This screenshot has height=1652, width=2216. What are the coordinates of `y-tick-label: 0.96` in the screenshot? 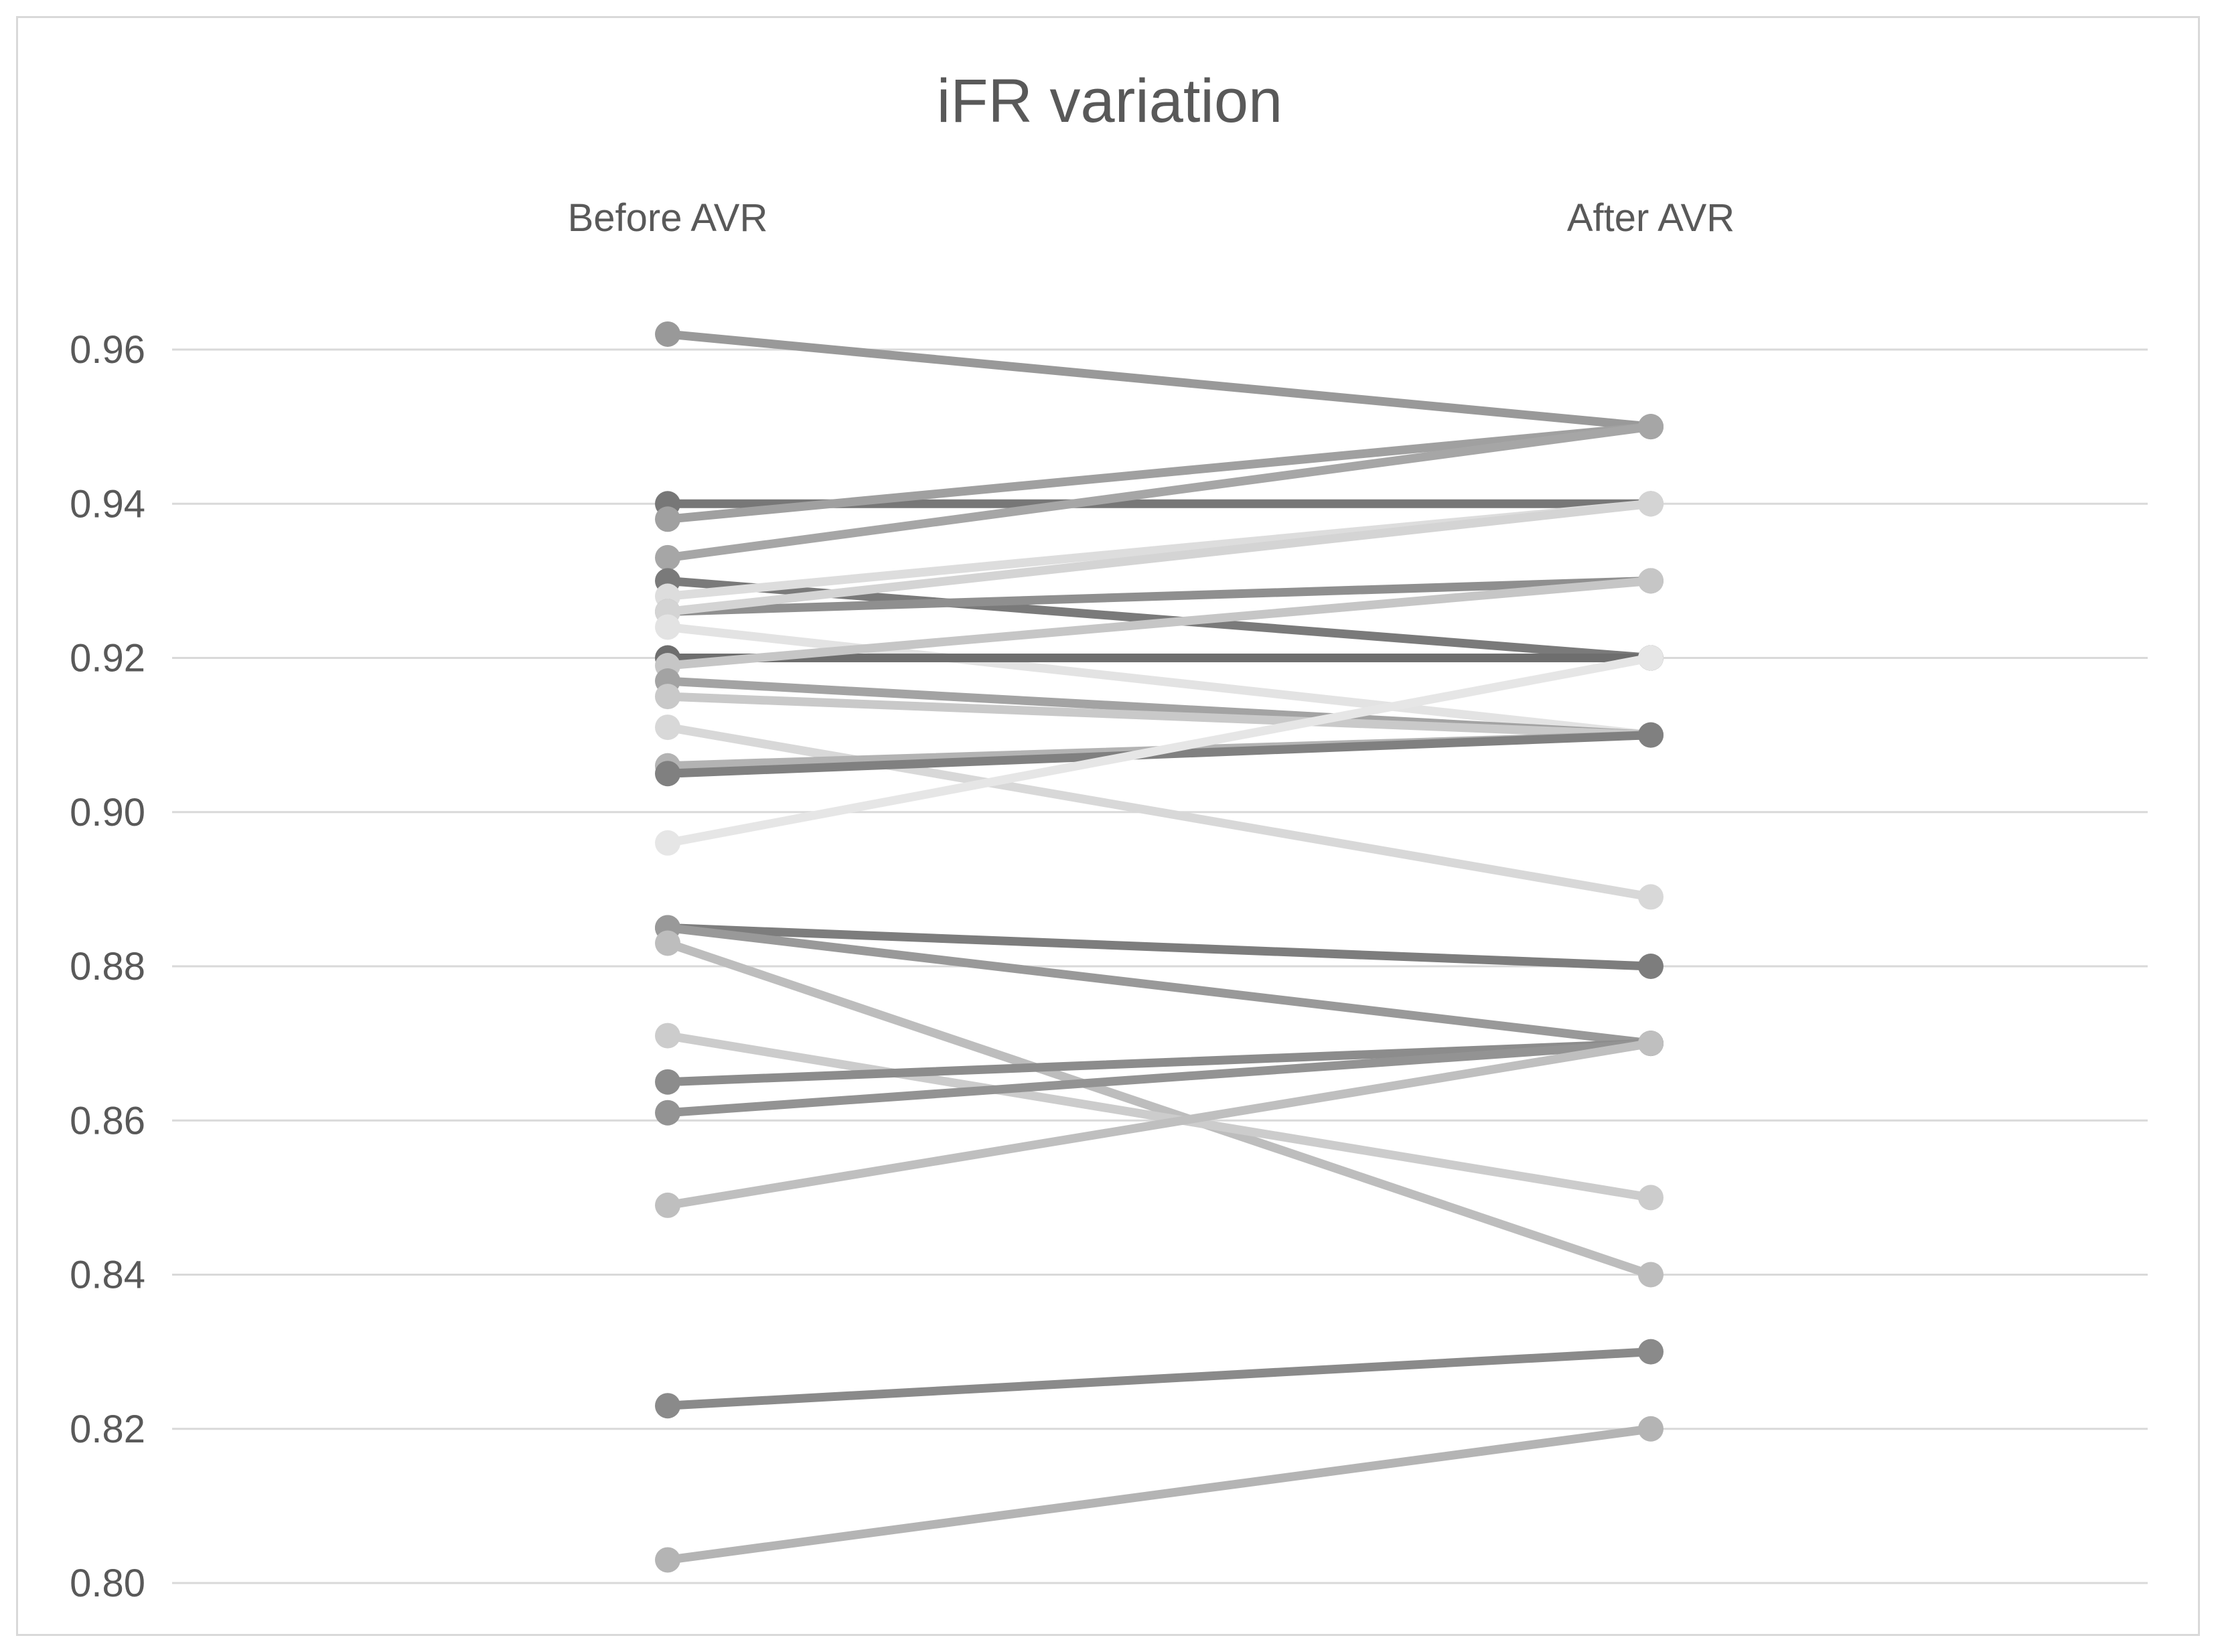 It's located at (107, 350).